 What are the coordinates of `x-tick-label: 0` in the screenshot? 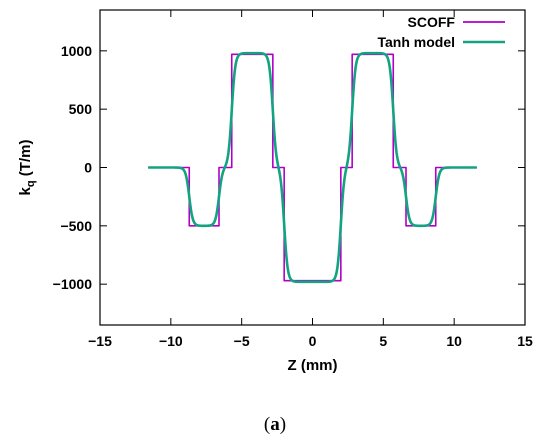 It's located at (313, 341).